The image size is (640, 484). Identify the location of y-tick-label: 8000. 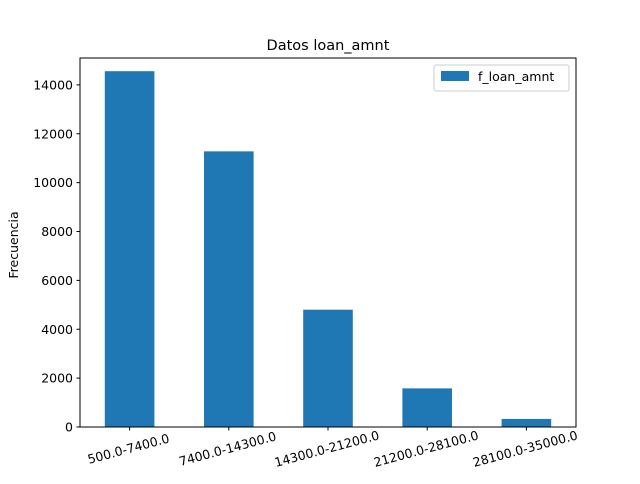
(57, 231).